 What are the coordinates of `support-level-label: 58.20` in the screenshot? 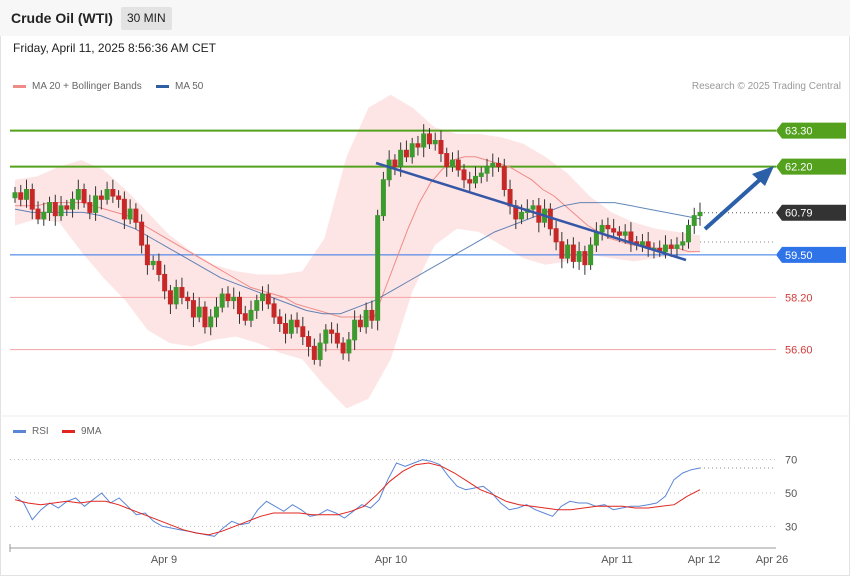 It's located at (799, 298).